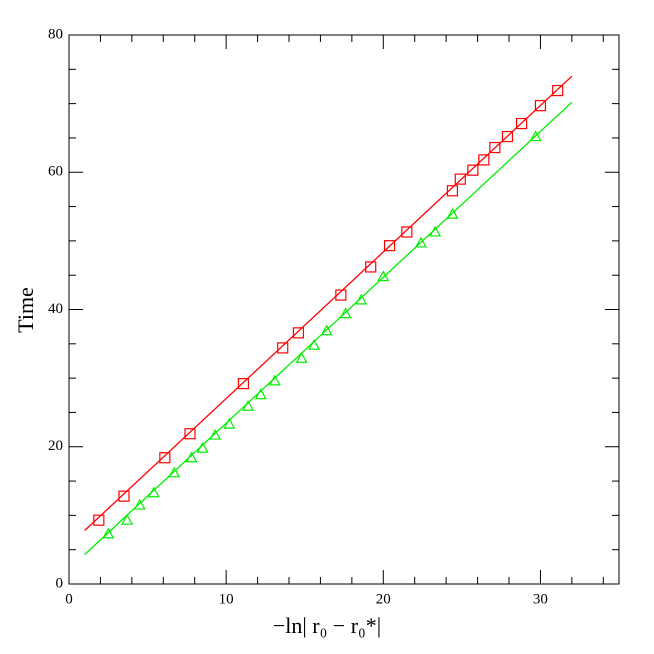 This screenshot has height=654, width=654. I want to click on y-tick-label: 20, so click(55, 446).